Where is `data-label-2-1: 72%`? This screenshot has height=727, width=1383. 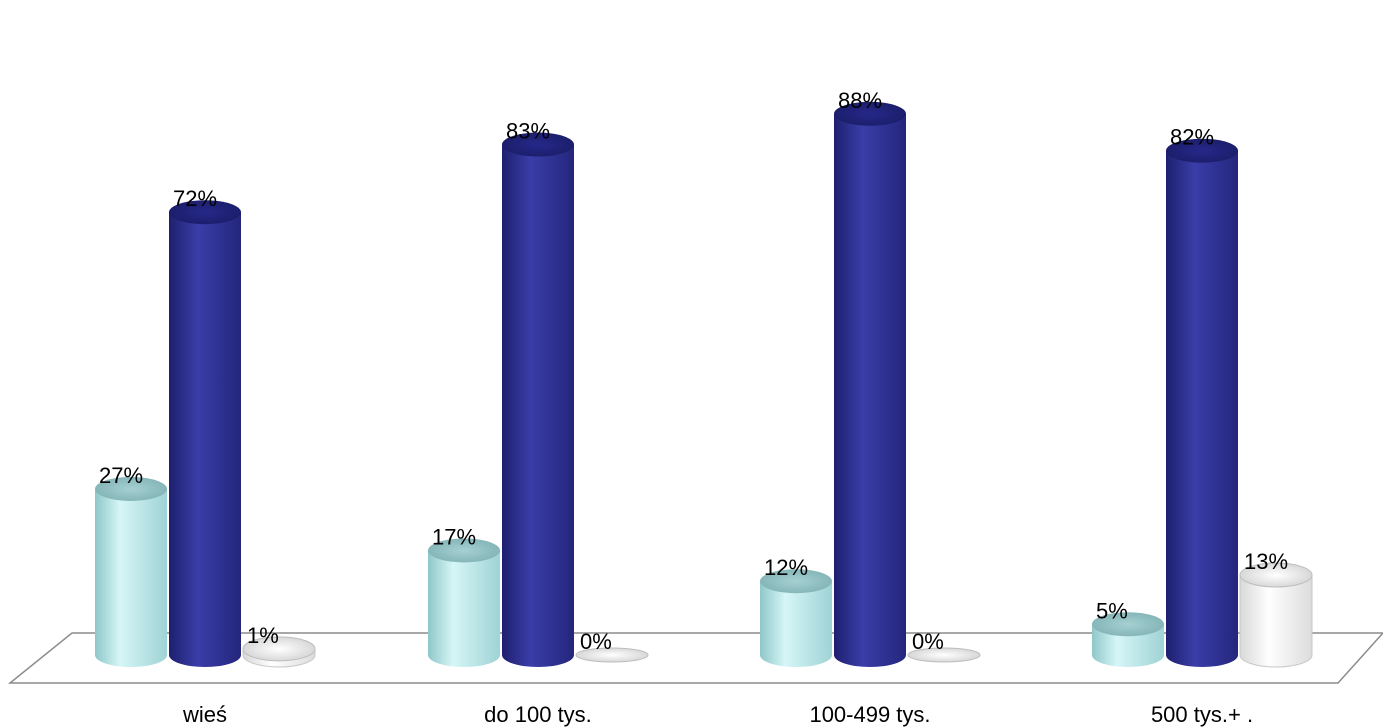
data-label-2-1: 72% is located at coordinates (195, 198).